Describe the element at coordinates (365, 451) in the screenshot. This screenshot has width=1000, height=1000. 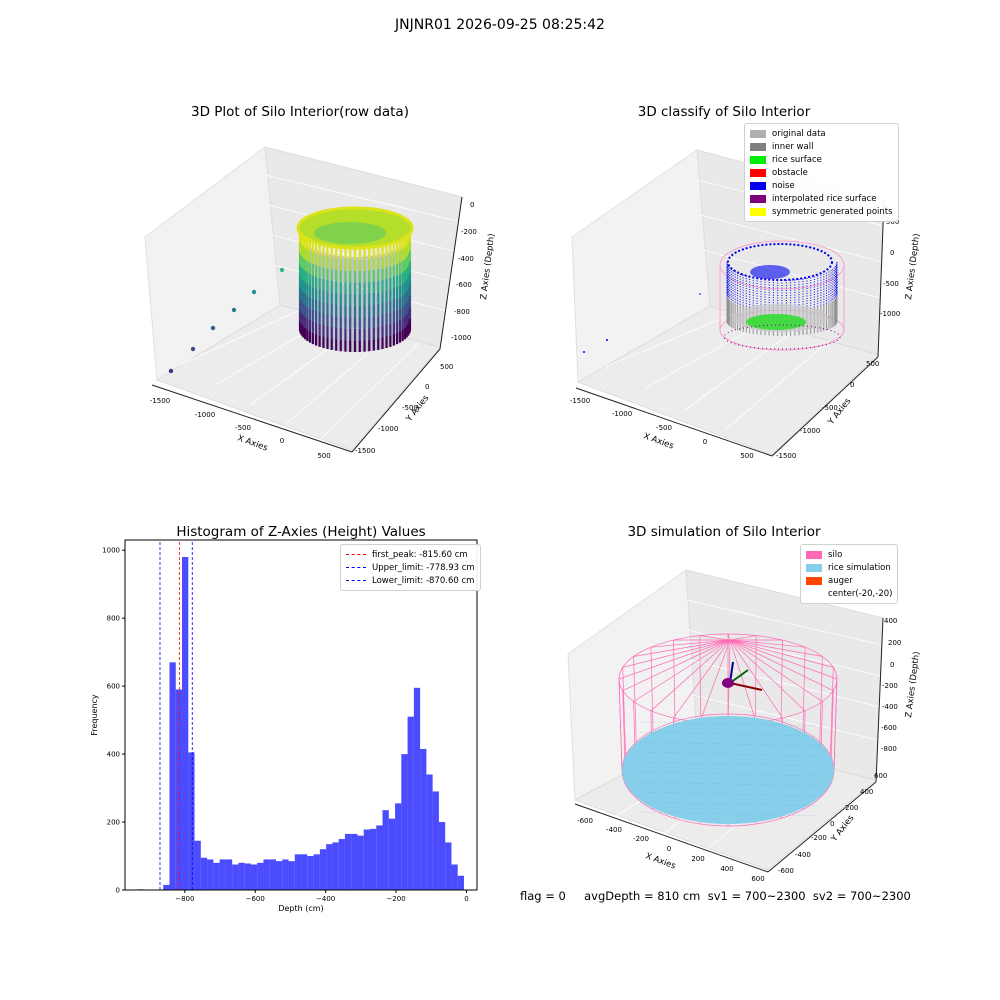
I see `panel1-ytick: -1500` at that location.